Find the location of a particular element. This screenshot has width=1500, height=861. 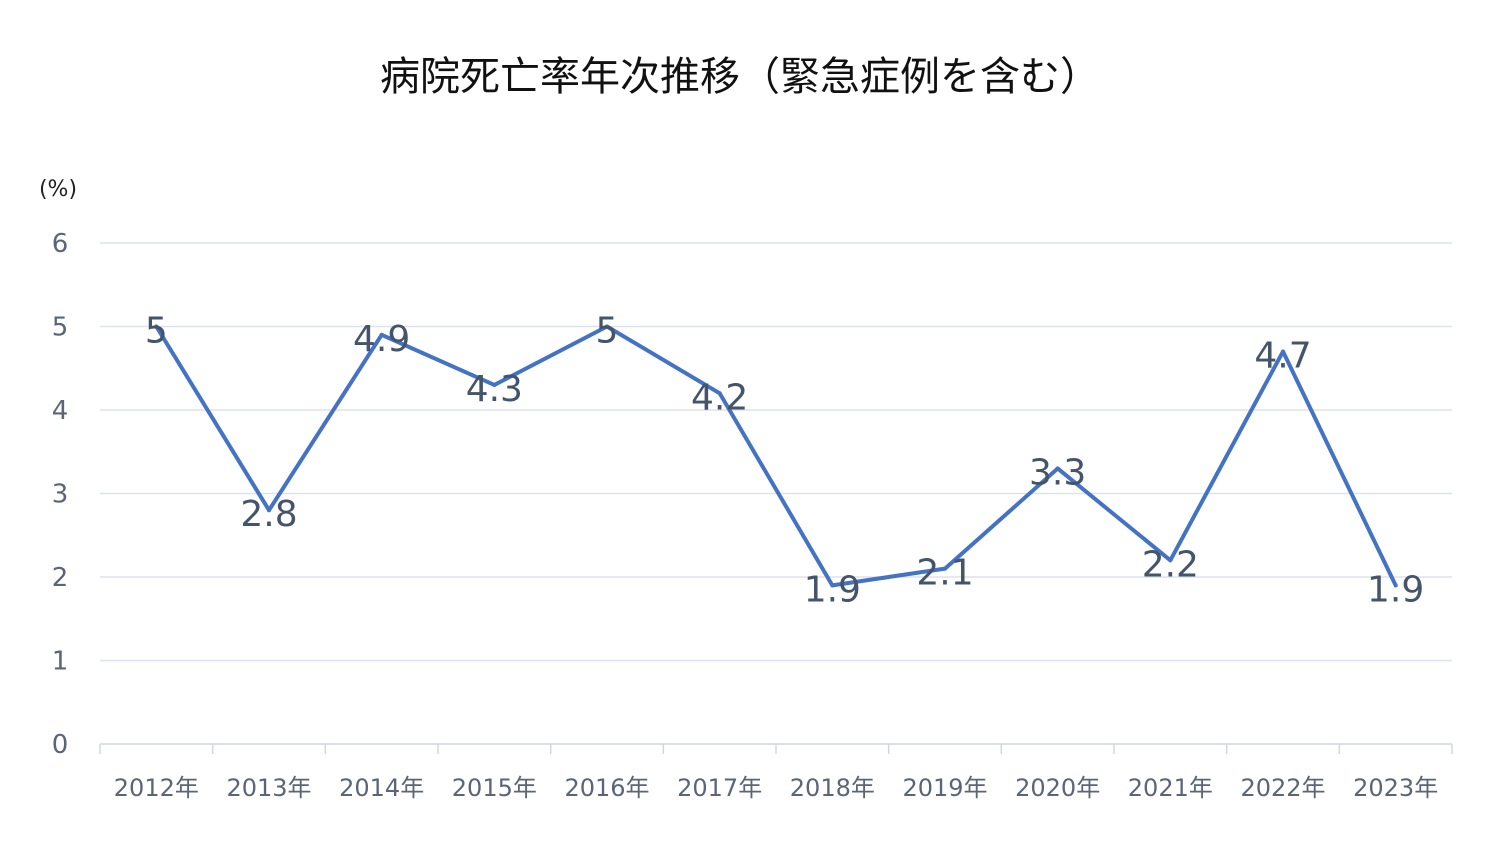

data-label: 4.9 is located at coordinates (381, 339).